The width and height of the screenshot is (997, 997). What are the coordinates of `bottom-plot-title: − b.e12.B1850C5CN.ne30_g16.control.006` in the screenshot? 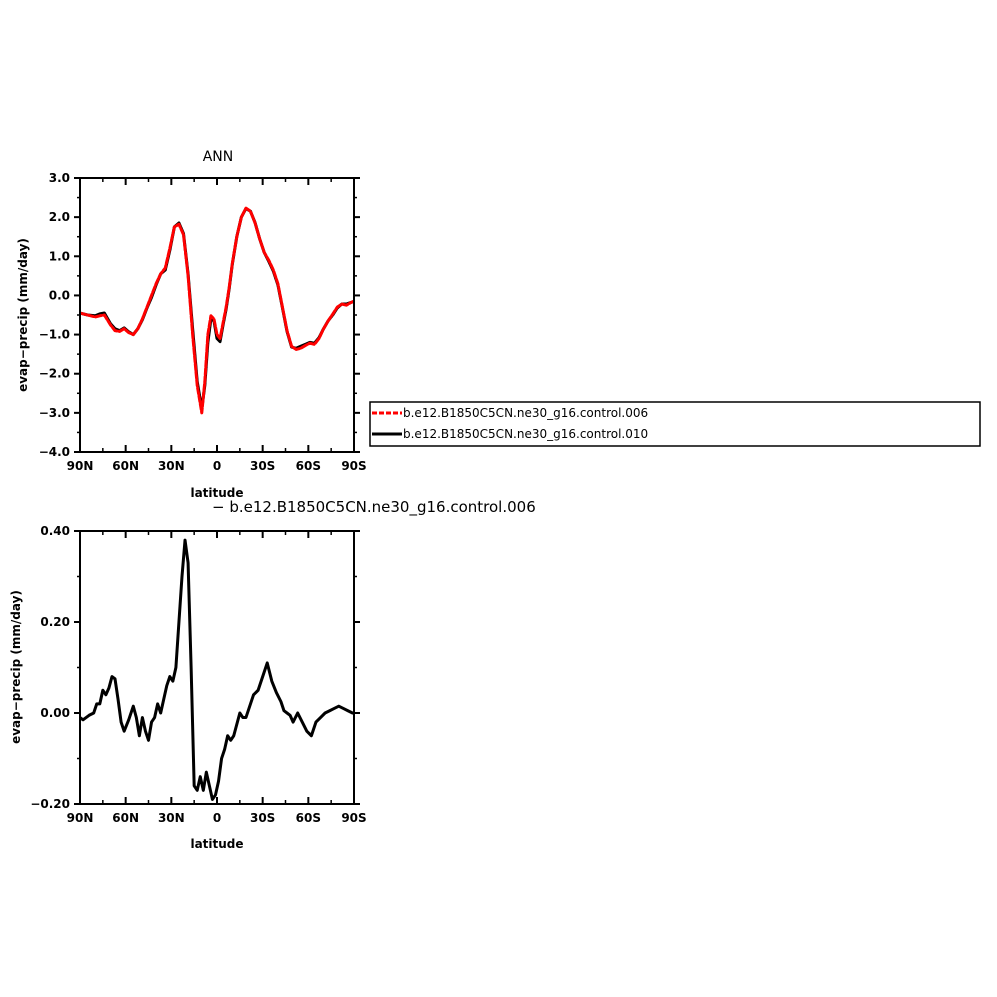 It's located at (374, 507).